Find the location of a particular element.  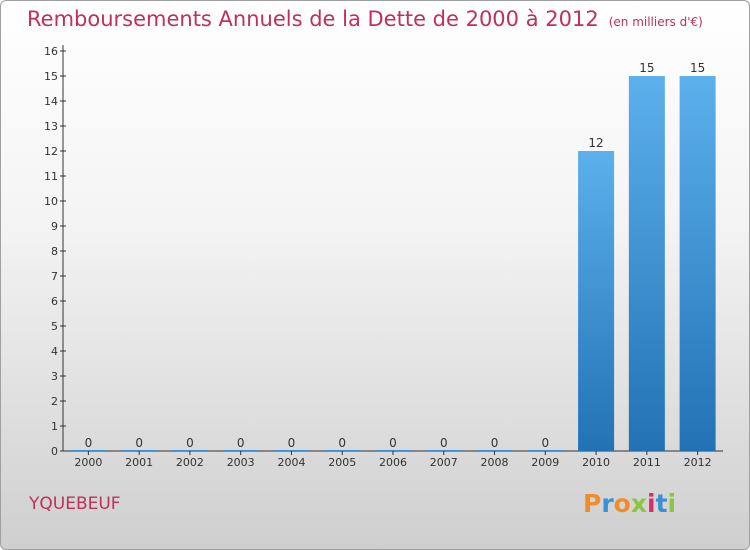

bar-2004 is located at coordinates (291, 450).